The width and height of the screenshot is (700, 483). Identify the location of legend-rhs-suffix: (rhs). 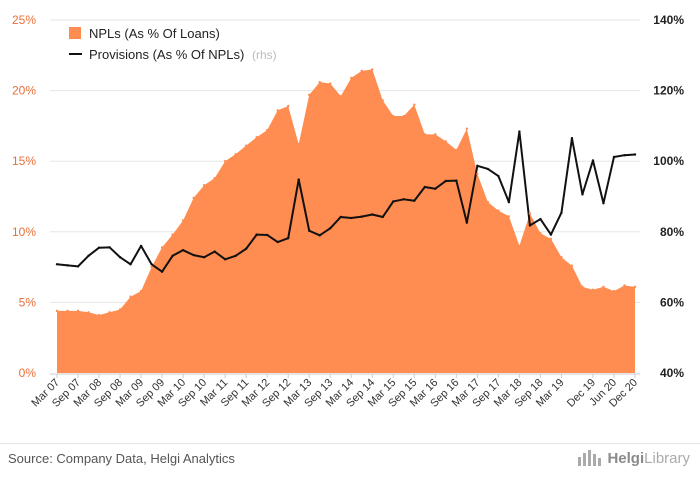
(264, 55).